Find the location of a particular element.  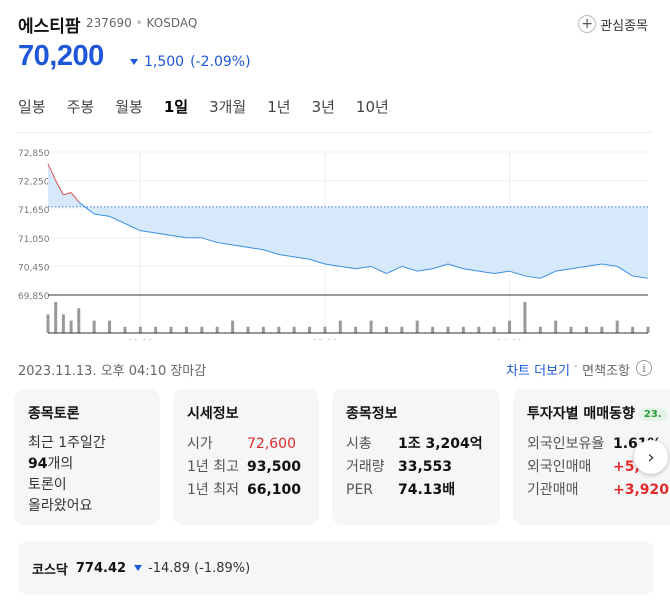

tab-10years: 10년 is located at coordinates (372, 107).